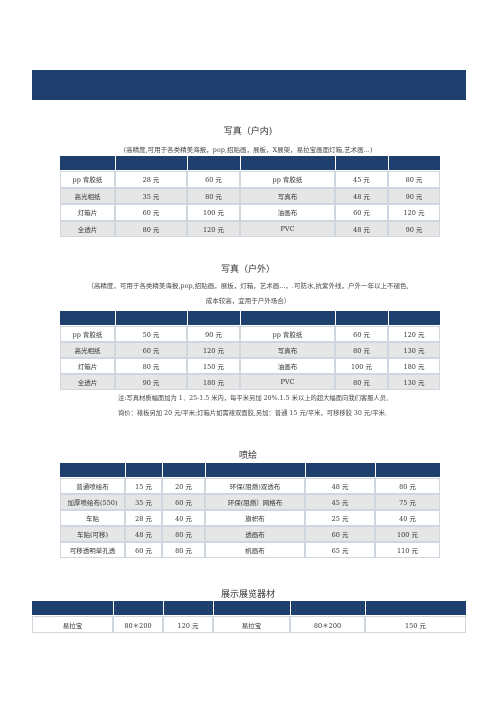 The image size is (496, 702). What do you see at coordinates (287, 212) in the screenshot?
I see `table-cell: 油画布` at bounding box center [287, 212].